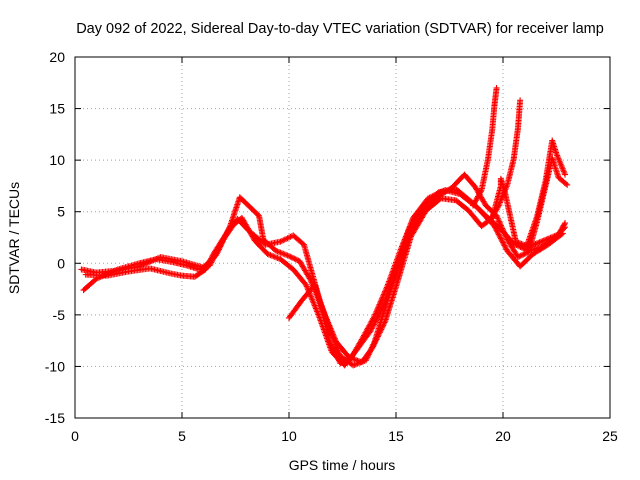  Describe the element at coordinates (342, 465) in the screenshot. I see `x-axis-title: GPS time / hours` at that location.